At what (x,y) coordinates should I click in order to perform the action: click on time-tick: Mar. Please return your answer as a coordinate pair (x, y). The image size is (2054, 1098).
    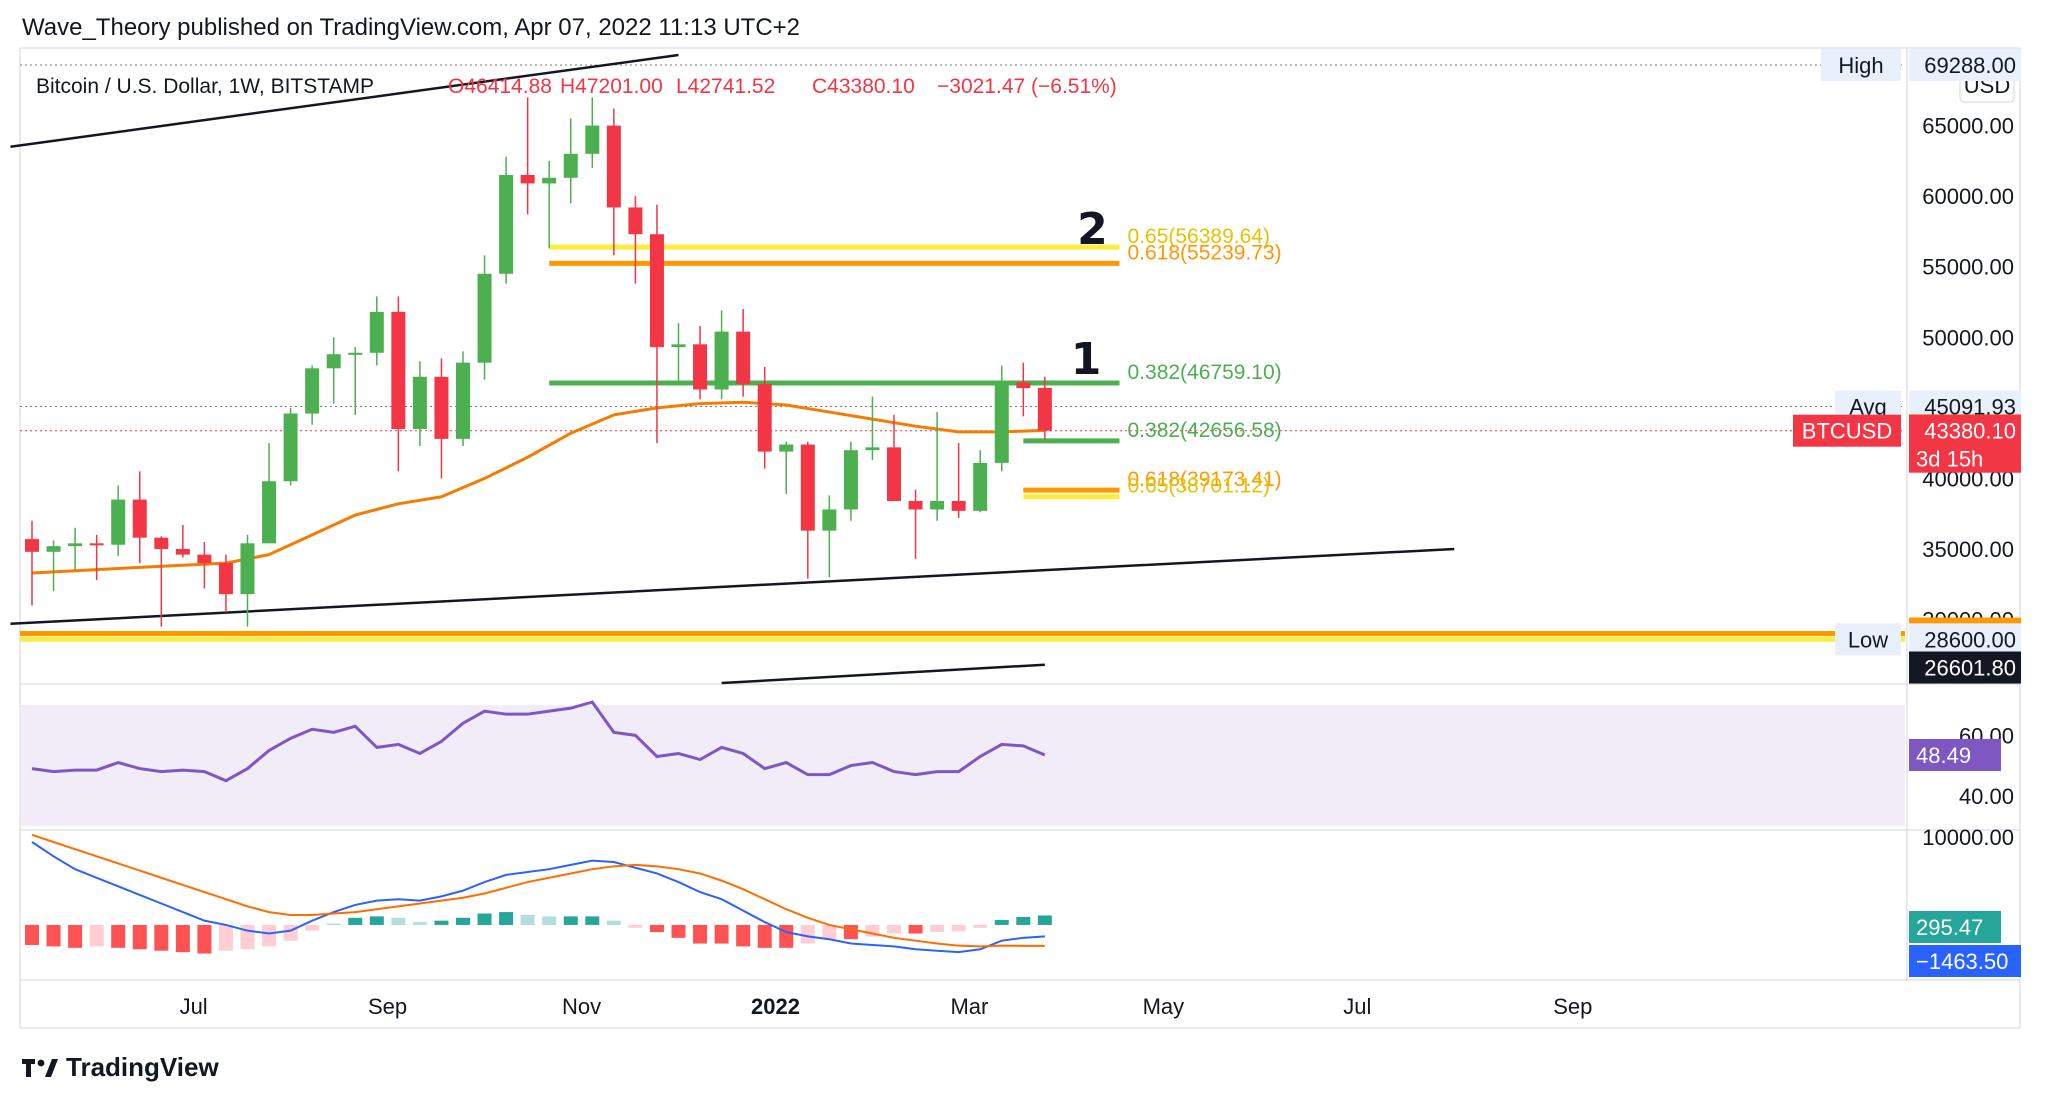
    Looking at the image, I should click on (969, 1006).